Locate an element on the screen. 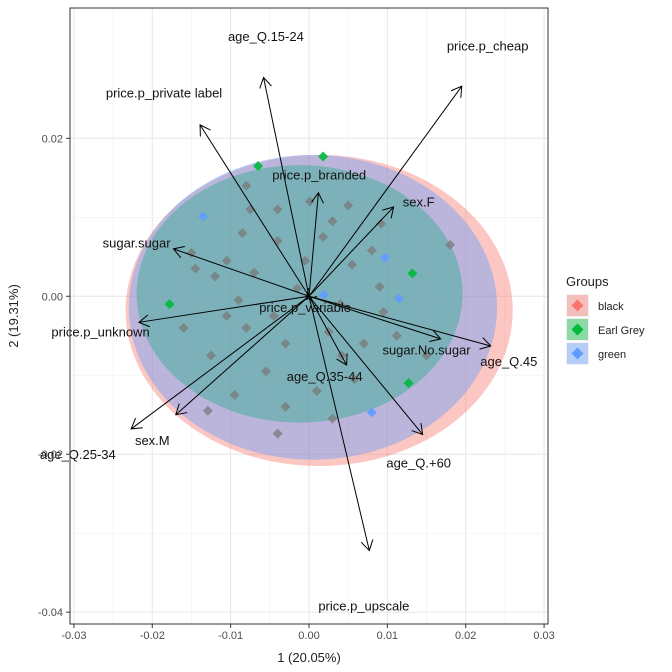 This screenshot has width=672, height=672. legend-marker-green is located at coordinates (577, 353).